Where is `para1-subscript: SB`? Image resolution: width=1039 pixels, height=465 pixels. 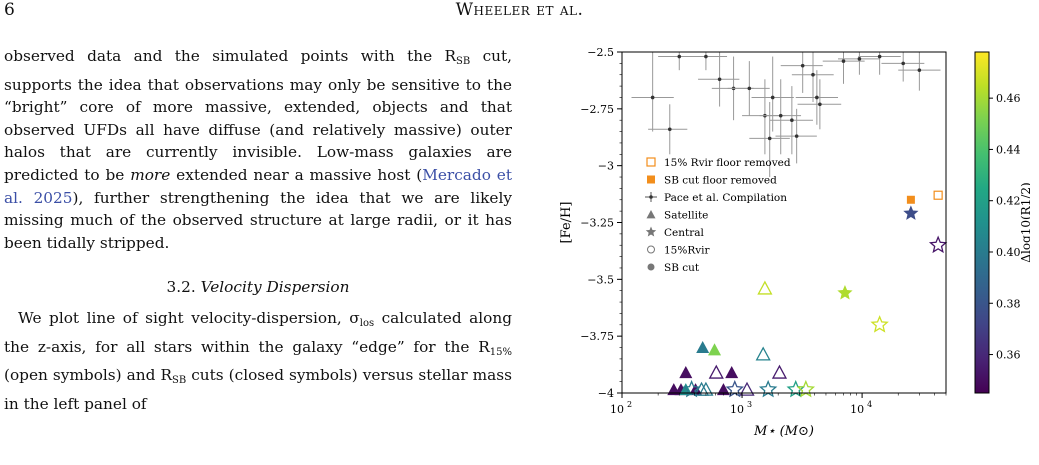
para1-subscript: SB is located at coordinates (463, 61).